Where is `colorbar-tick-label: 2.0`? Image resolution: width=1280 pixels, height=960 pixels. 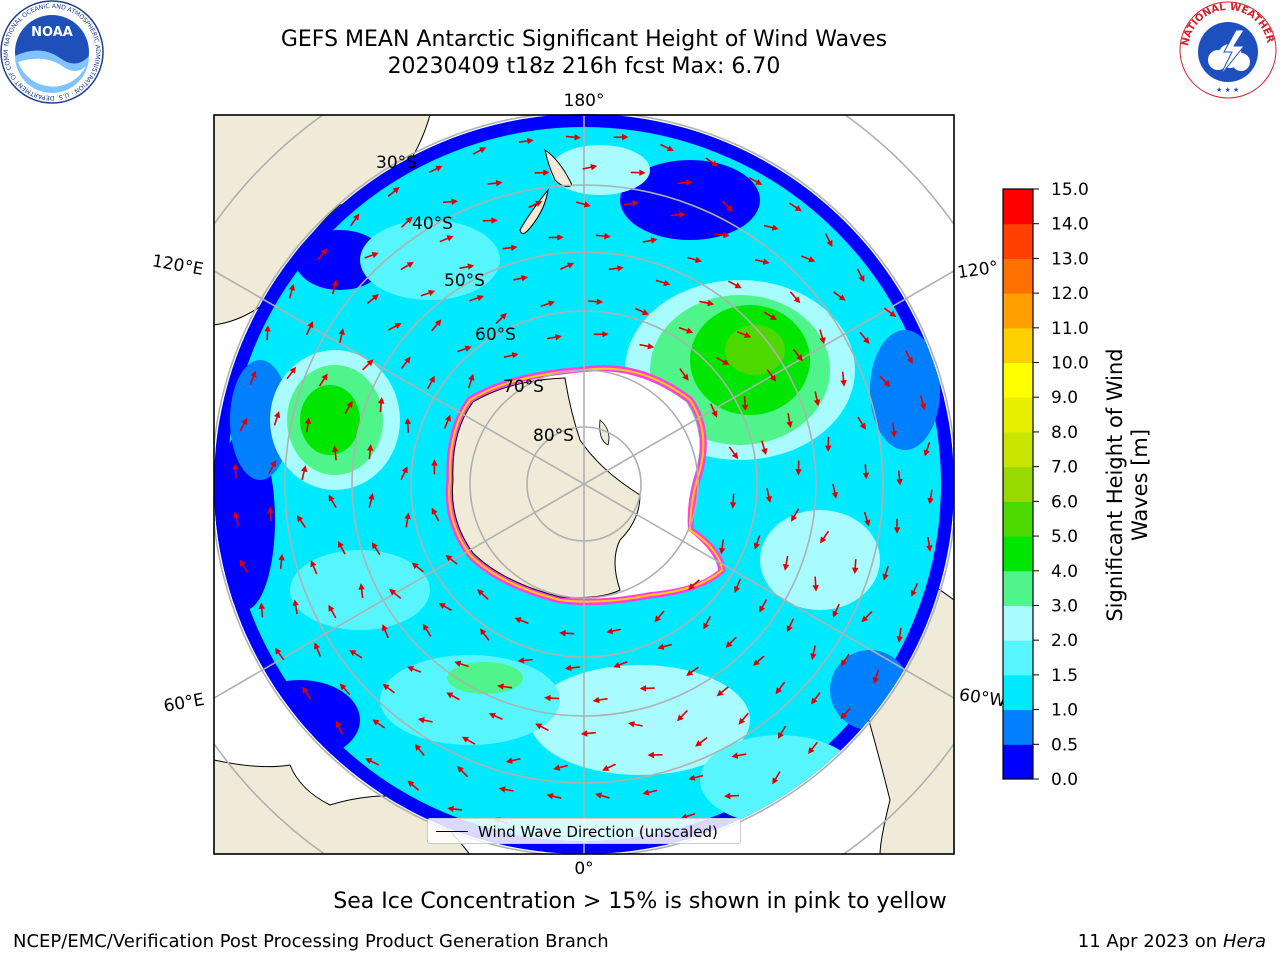
colorbar-tick-label: 2.0 is located at coordinates (1064, 641).